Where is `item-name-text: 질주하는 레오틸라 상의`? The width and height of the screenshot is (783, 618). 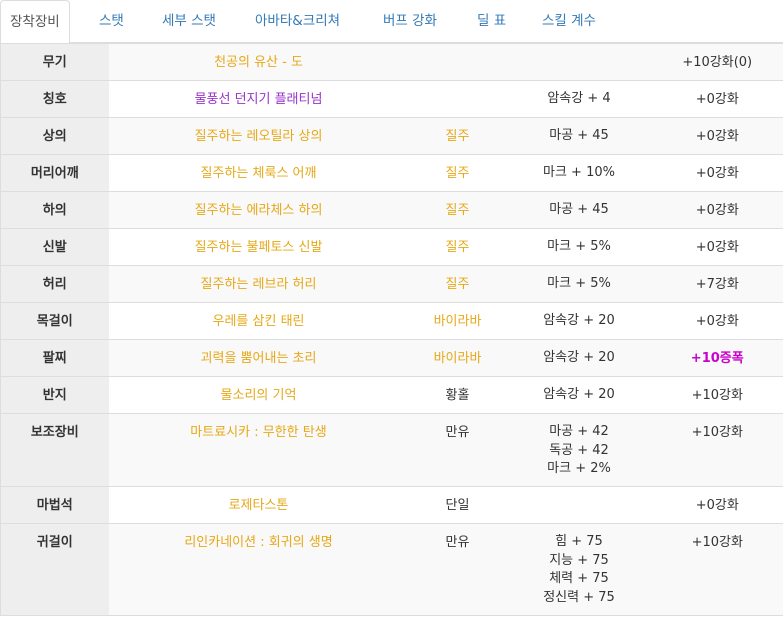
item-name-text: 질주하는 레오틸라 상의 is located at coordinates (258, 136).